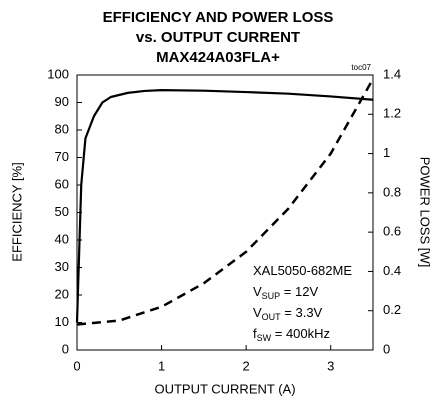 The image size is (435, 403). I want to click on annotation: VOUT = 3.3V, so click(288, 313).